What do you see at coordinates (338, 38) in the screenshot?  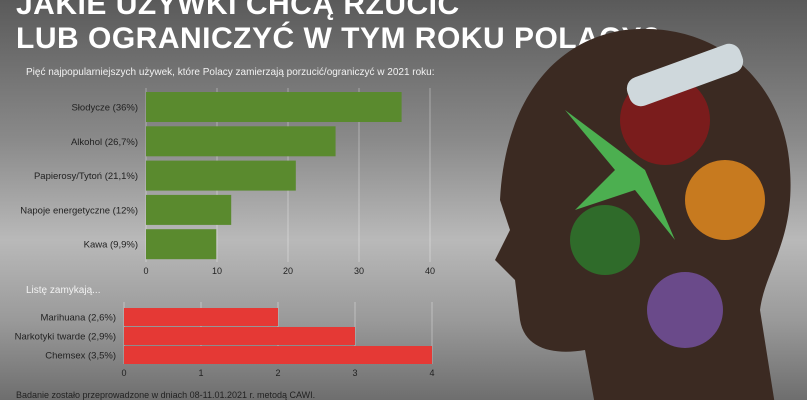 I see `title-line-2: LUB OGRANICZYĆ W TYM ROKU POLACY?` at bounding box center [338, 38].